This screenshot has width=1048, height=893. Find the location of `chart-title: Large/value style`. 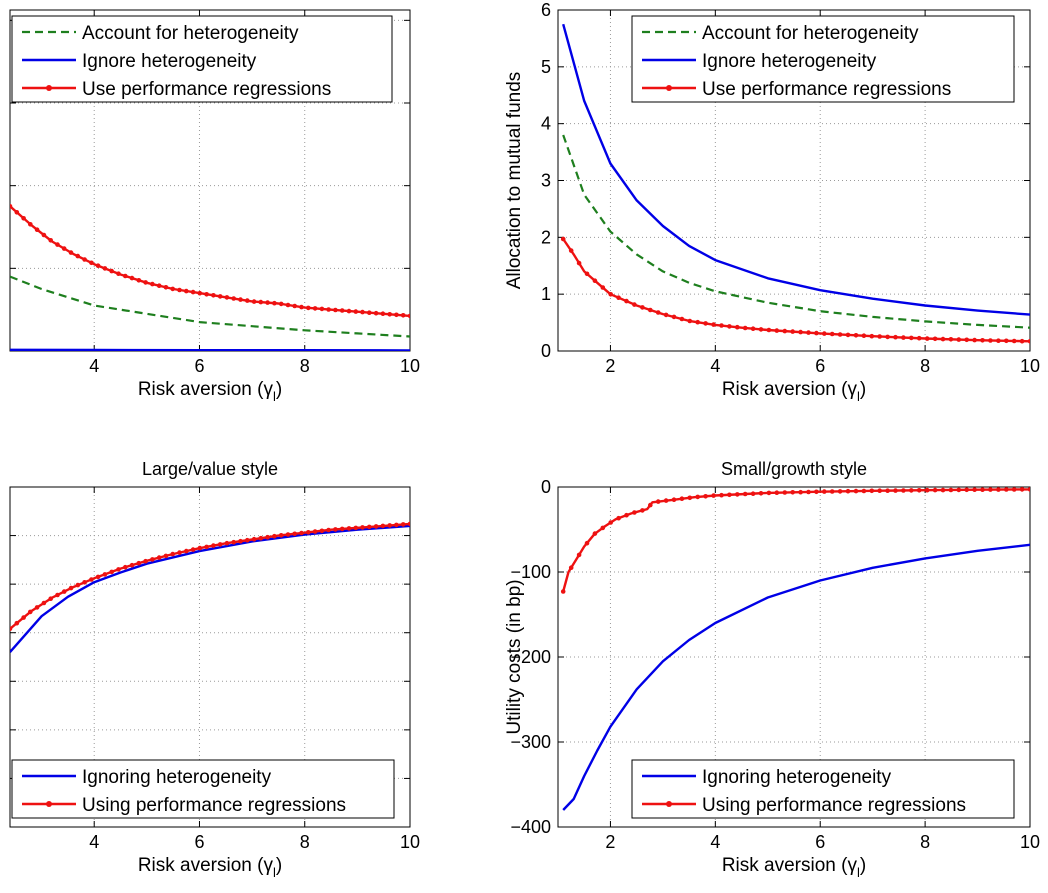

chart-title: Large/value style is located at coordinates (210, 469).